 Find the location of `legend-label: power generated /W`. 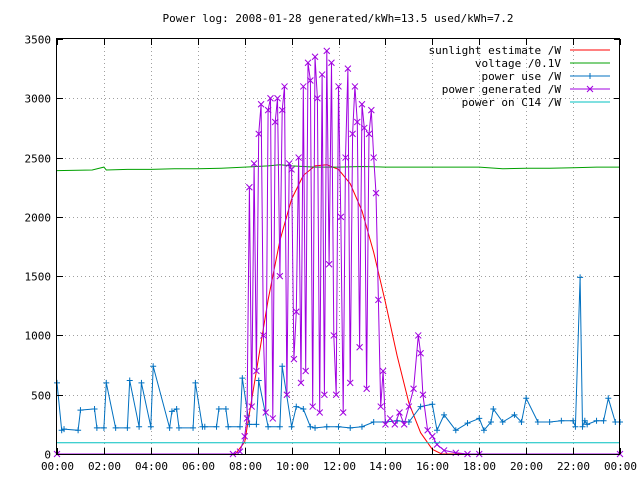

legend-label: power generated /W is located at coordinates (502, 89).